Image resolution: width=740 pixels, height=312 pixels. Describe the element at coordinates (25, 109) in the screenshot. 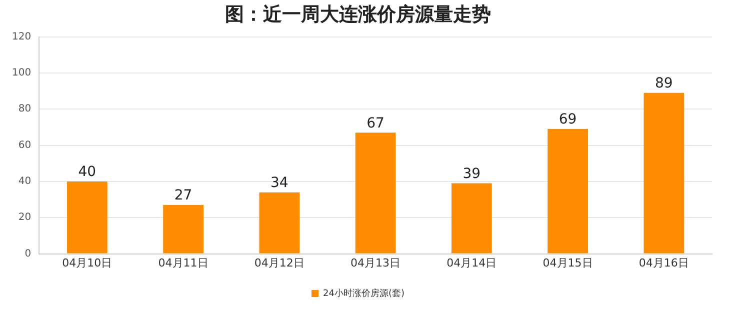

I see `y-tick-label: 80` at that location.